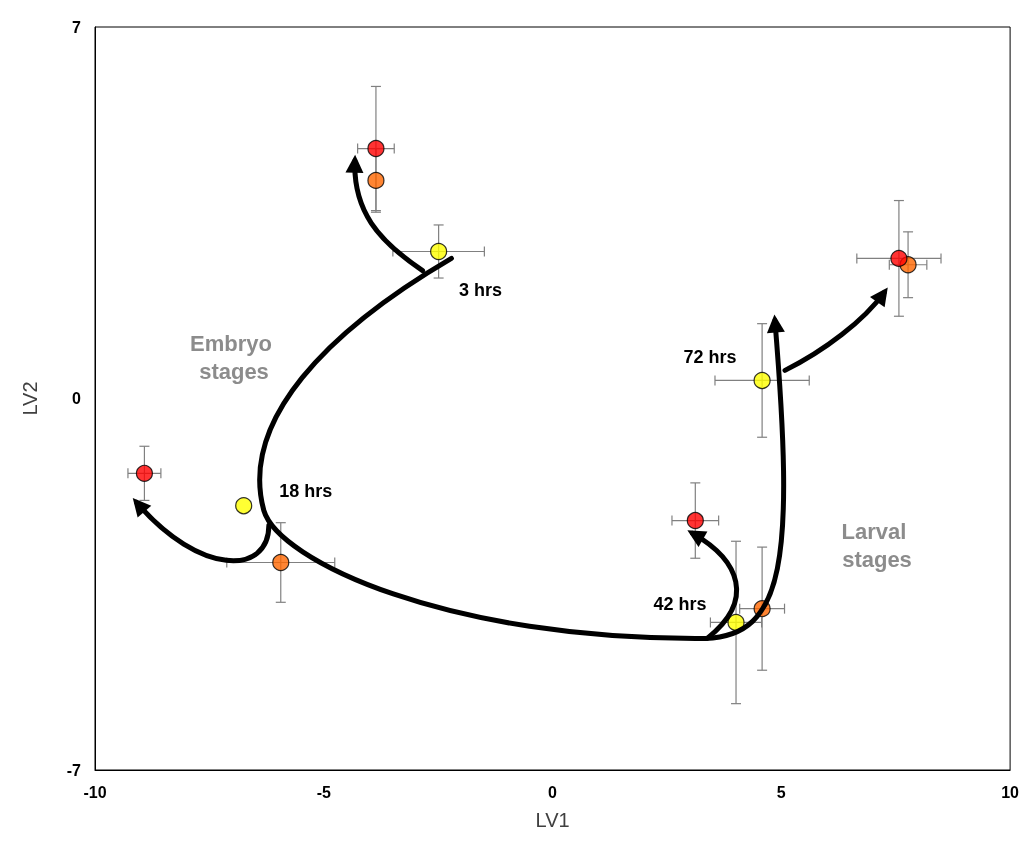 Image resolution: width=1030 pixels, height=850 pixels. What do you see at coordinates (323, 792) in the screenshot?
I see `x-tick-label: -5` at bounding box center [323, 792].